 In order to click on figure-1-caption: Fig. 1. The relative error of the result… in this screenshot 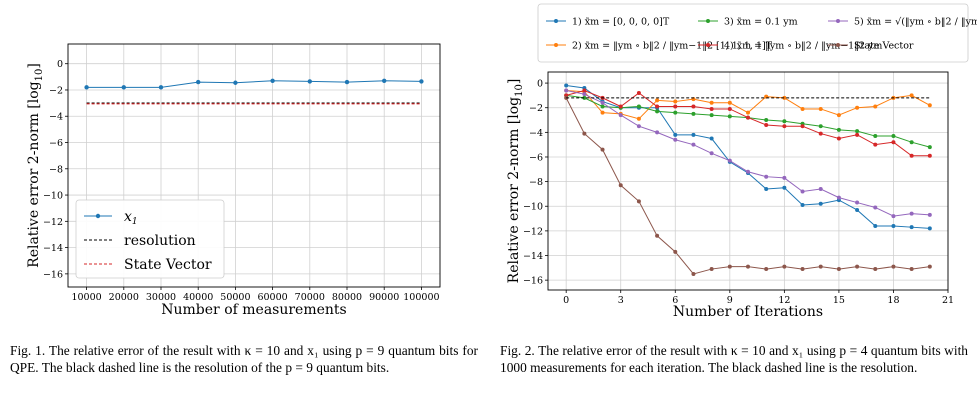, I will do `click(244, 359)`.